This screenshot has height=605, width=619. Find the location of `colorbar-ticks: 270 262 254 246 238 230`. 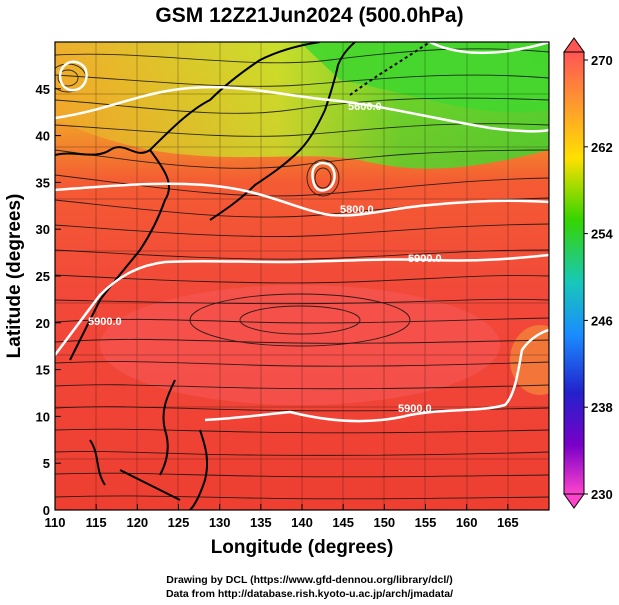

colorbar-ticks: 270 262 254 246 238 230 is located at coordinates (598, 277).